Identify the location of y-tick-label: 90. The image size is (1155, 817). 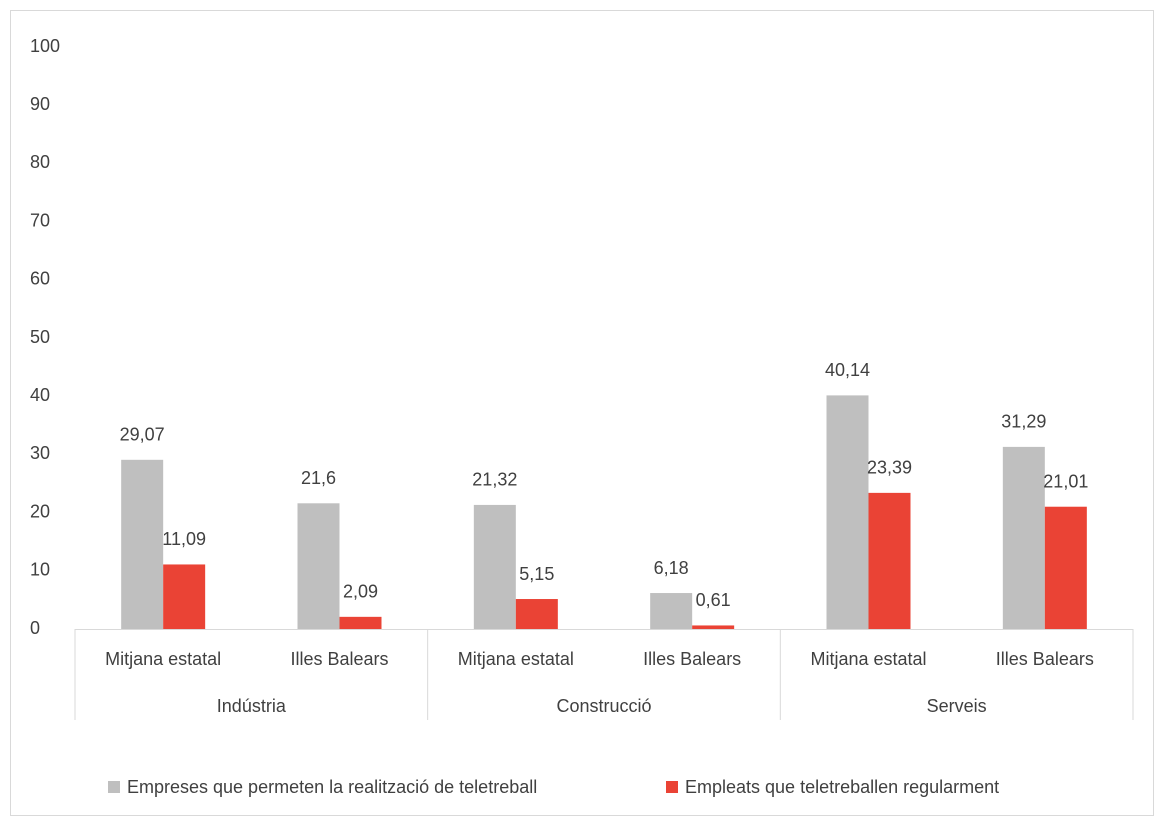
(40, 104).